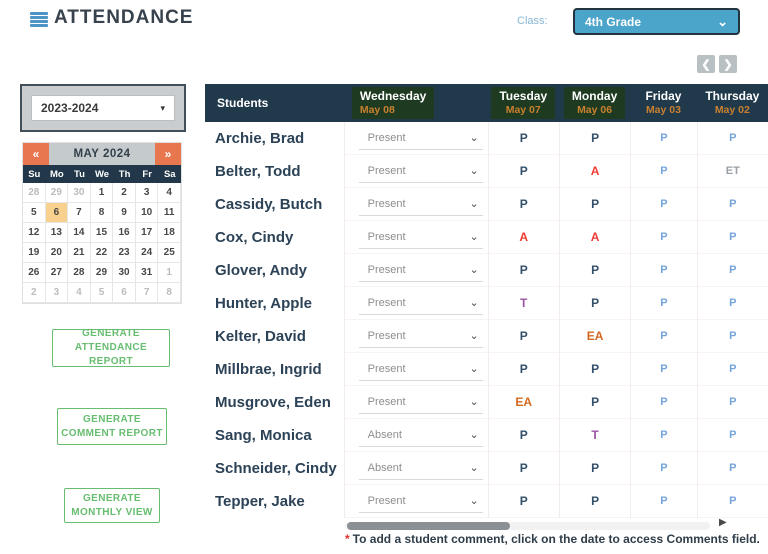  Describe the element at coordinates (663, 95) in the screenshot. I see `column-day-label: Friday` at that location.